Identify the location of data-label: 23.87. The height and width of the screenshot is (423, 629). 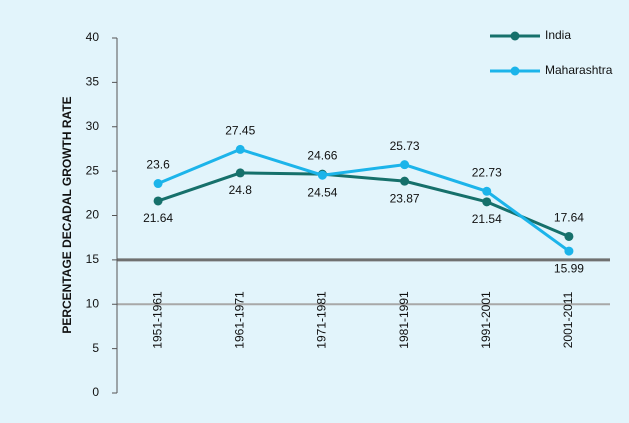
(405, 198).